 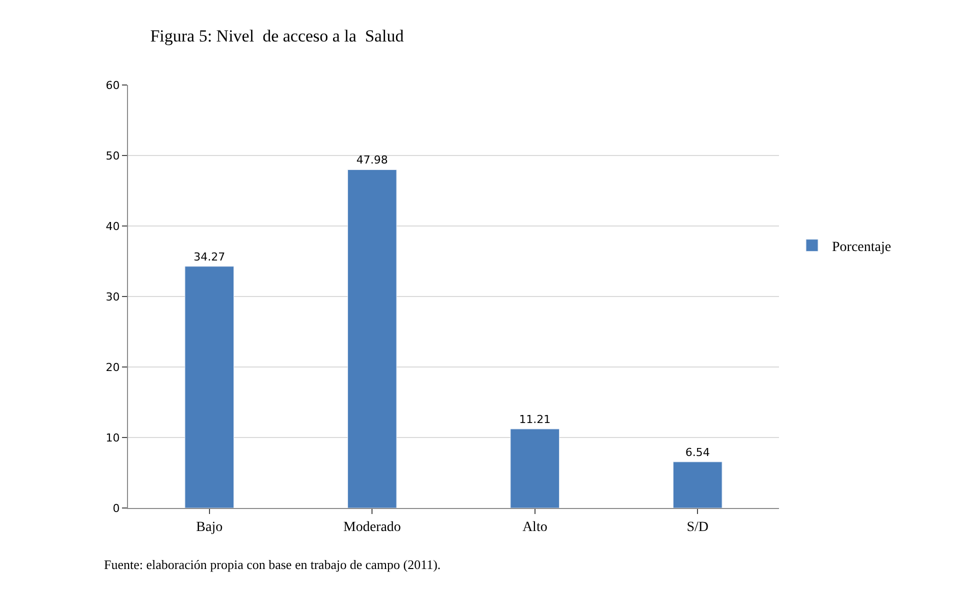 What do you see at coordinates (372, 160) in the screenshot?
I see `data-label: 47.98` at bounding box center [372, 160].